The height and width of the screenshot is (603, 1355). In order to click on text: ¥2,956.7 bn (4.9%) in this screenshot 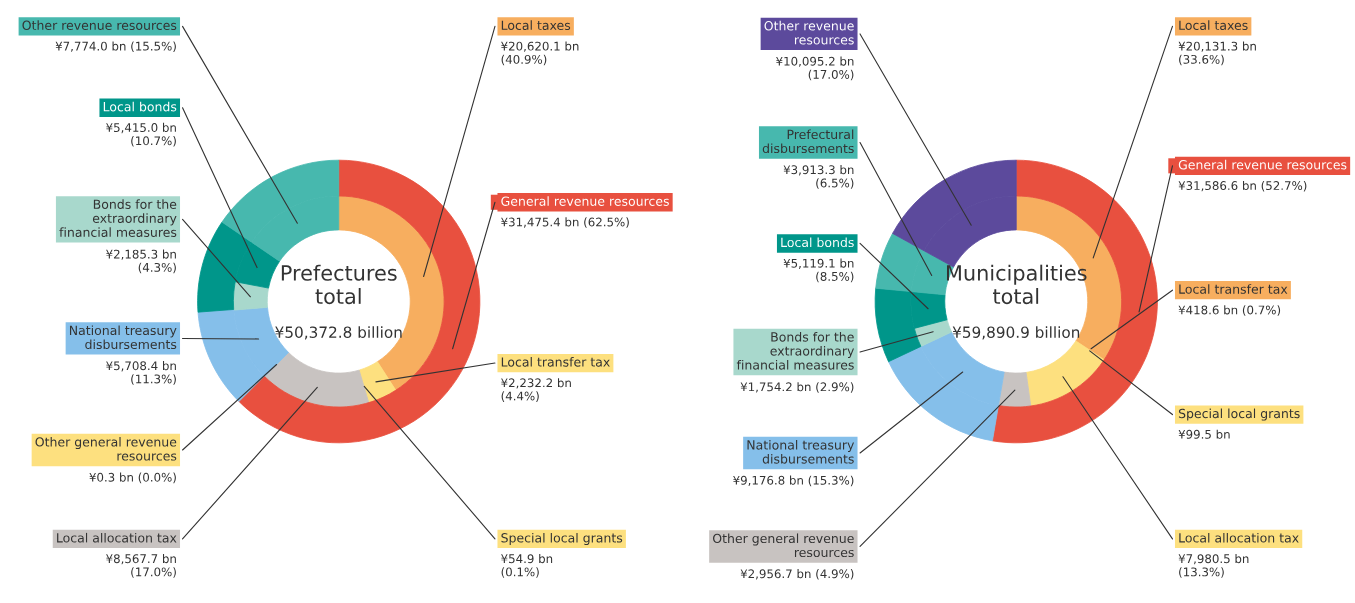, I will do `click(797, 574)`.